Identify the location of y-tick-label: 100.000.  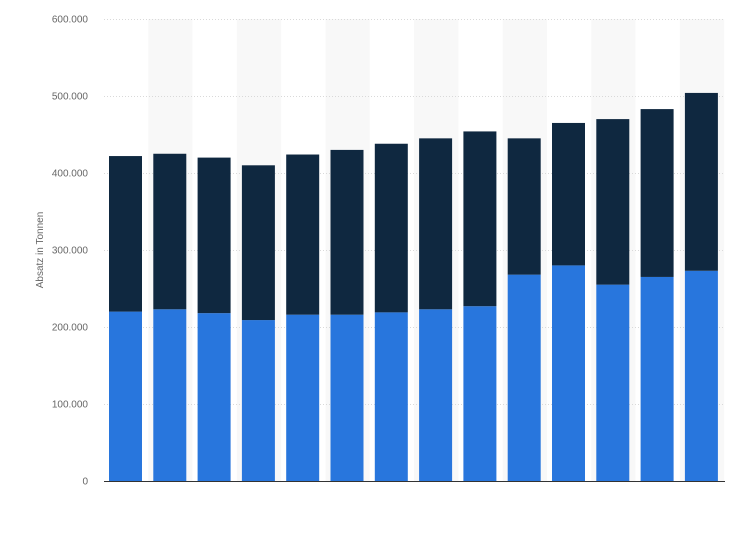
(70, 405).